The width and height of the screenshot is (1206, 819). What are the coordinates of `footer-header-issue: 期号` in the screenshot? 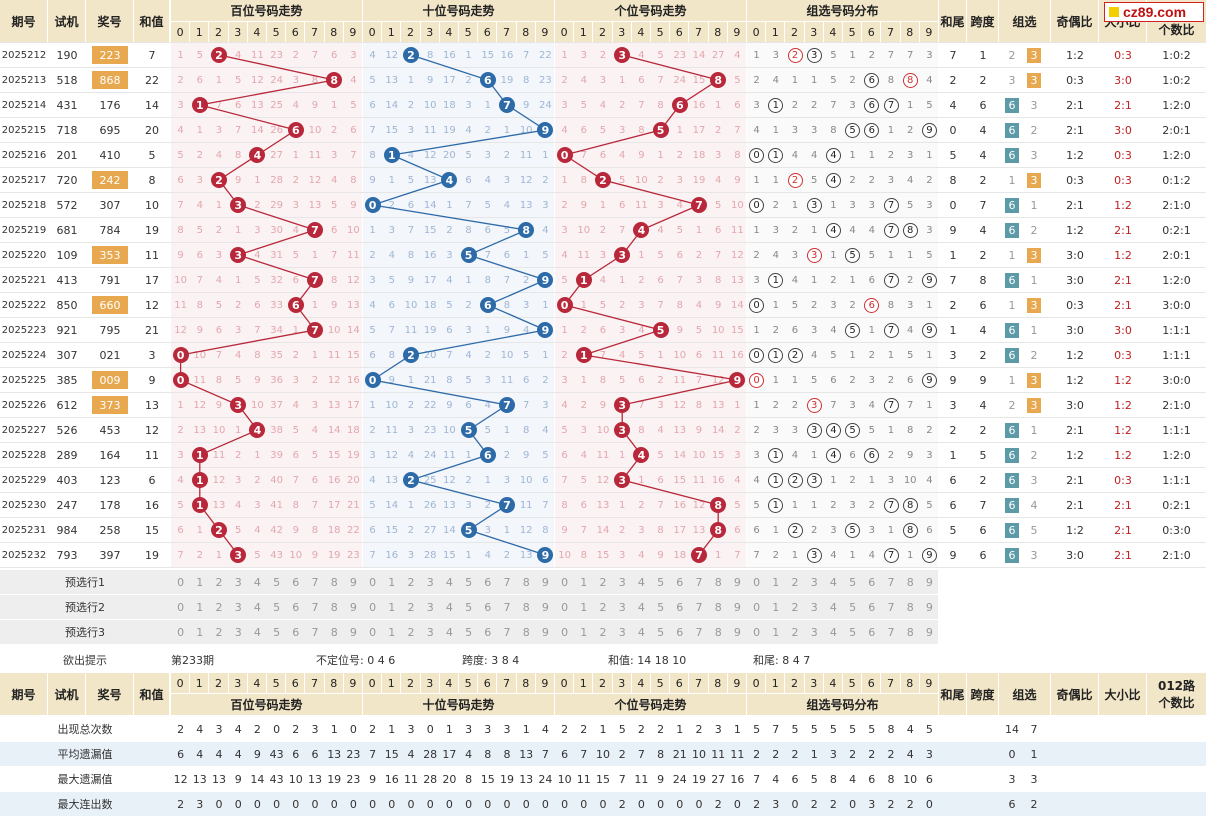 It's located at (23, 694).